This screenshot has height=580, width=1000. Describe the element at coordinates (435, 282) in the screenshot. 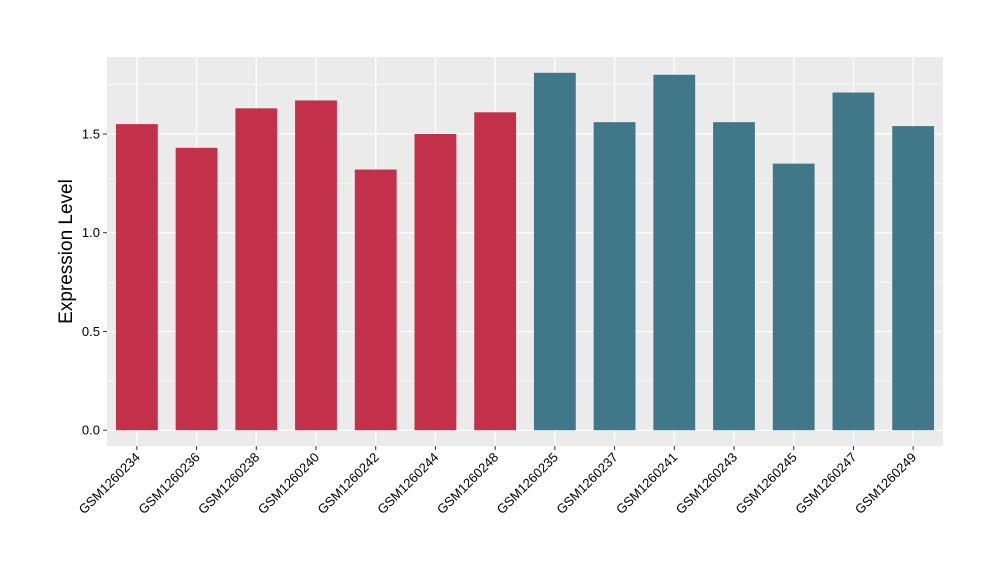

I see `bar-GSM1260244` at that location.